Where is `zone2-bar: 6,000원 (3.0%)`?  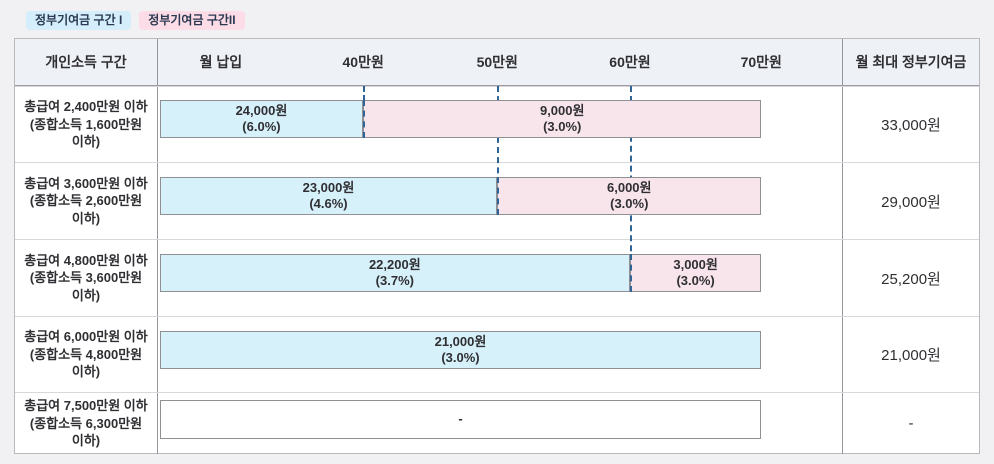
zone2-bar: 6,000원 (3.0%) is located at coordinates (629, 196).